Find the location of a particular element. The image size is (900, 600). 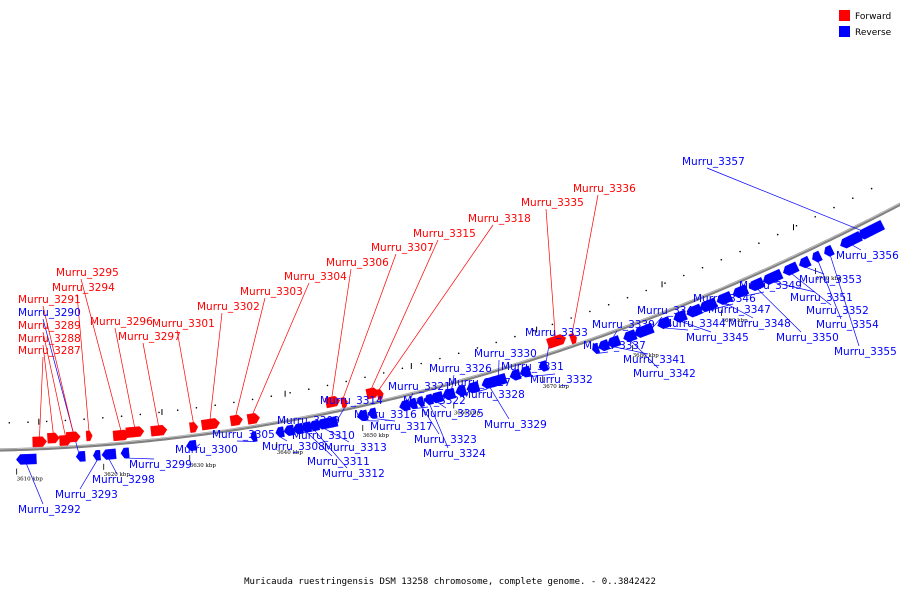

gene-label: Murru_3330 is located at coordinates (505, 354).